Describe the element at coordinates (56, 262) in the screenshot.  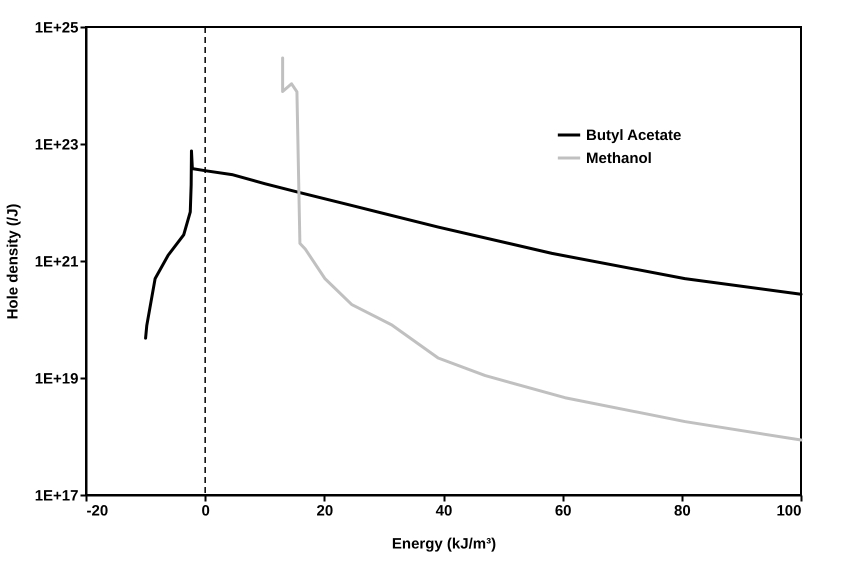
I see `y-tick-label: 1E+21` at that location.